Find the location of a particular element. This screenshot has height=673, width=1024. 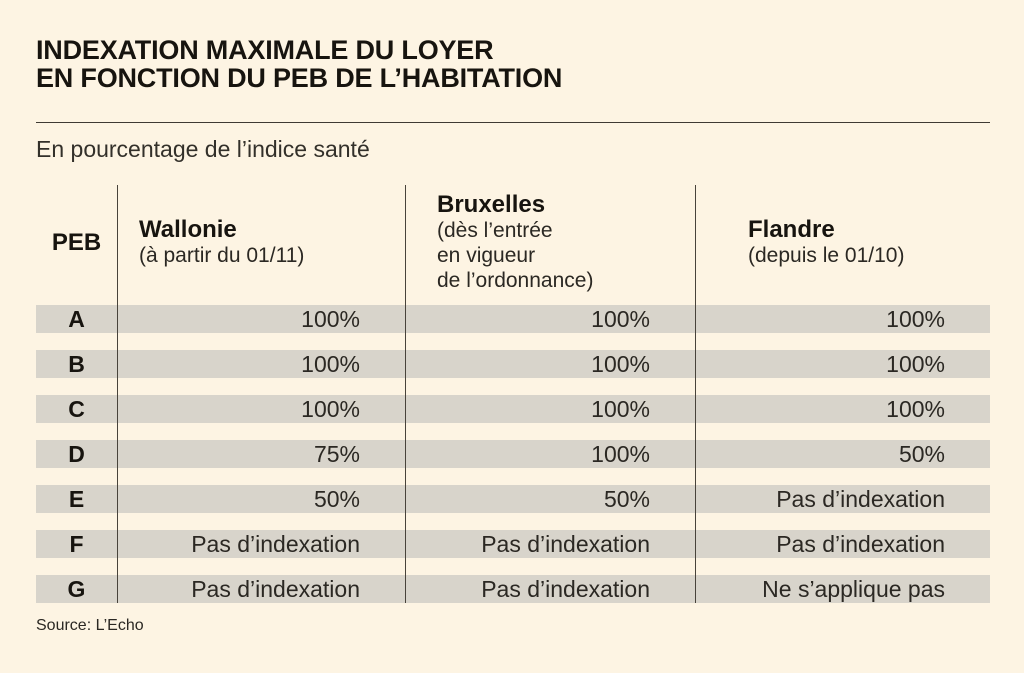

column-header-sublabel: (depuis le 01/10) is located at coordinates (826, 255).